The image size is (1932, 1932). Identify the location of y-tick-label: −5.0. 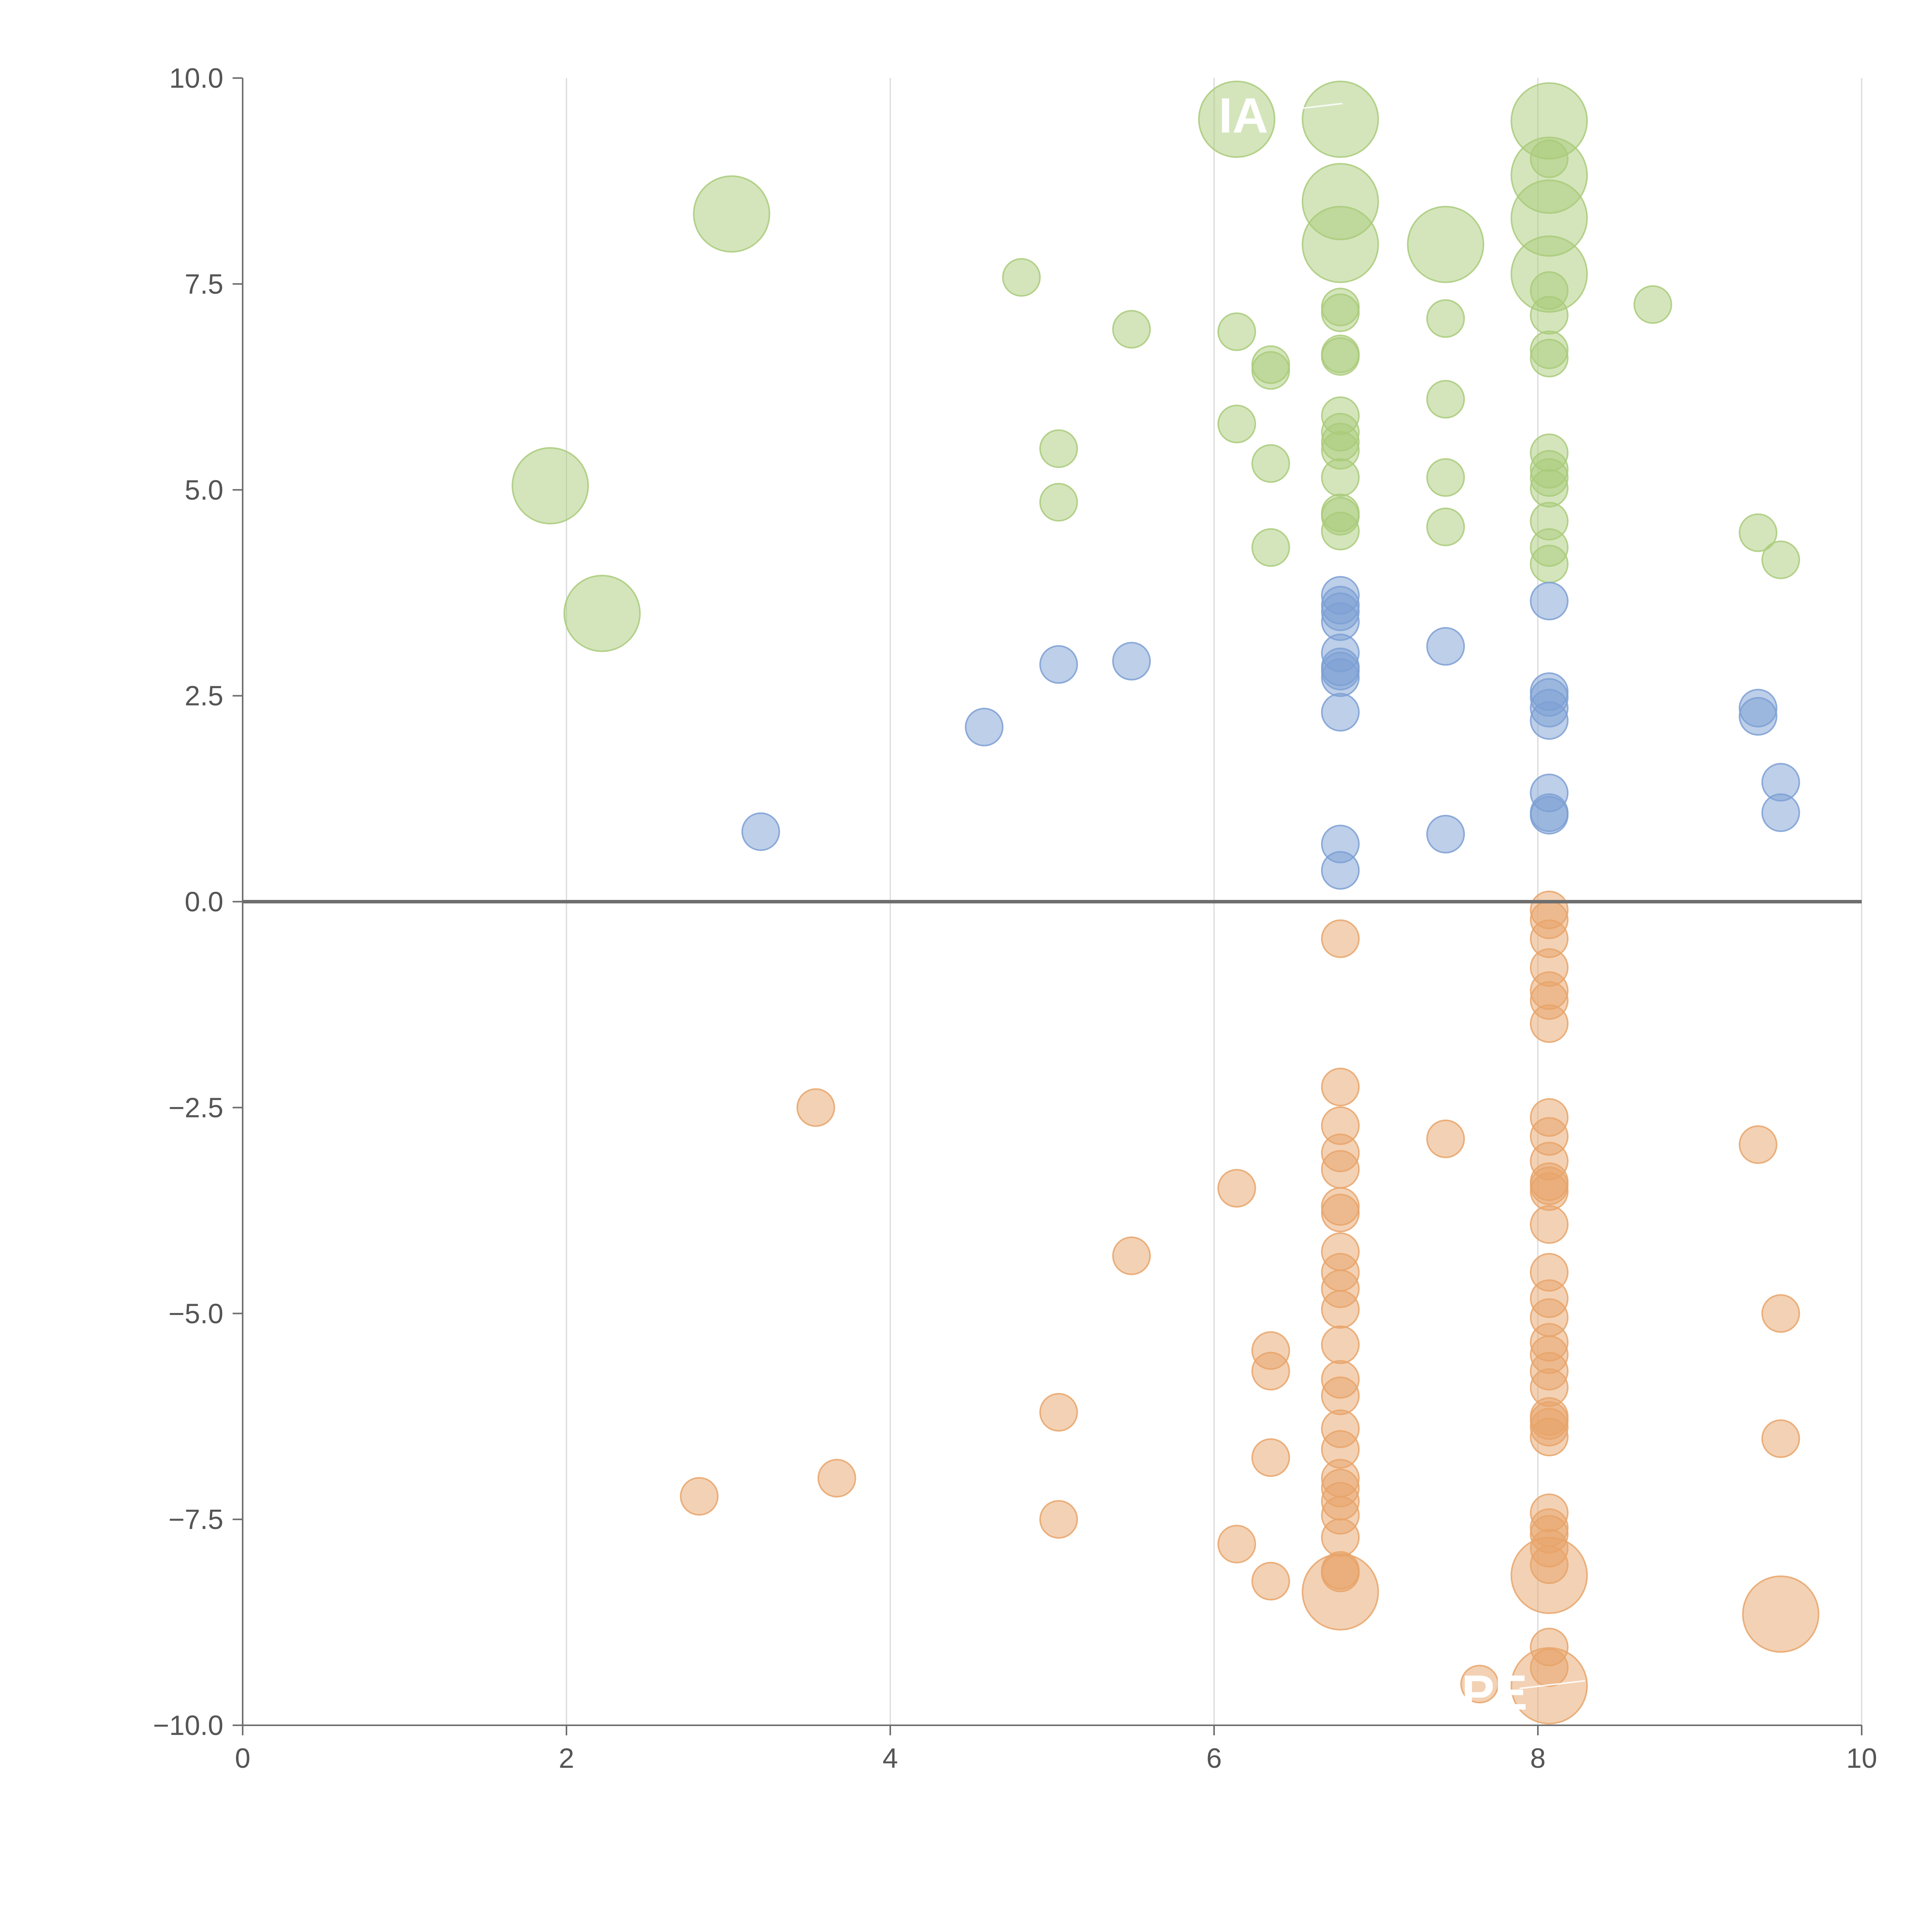
(196, 1313).